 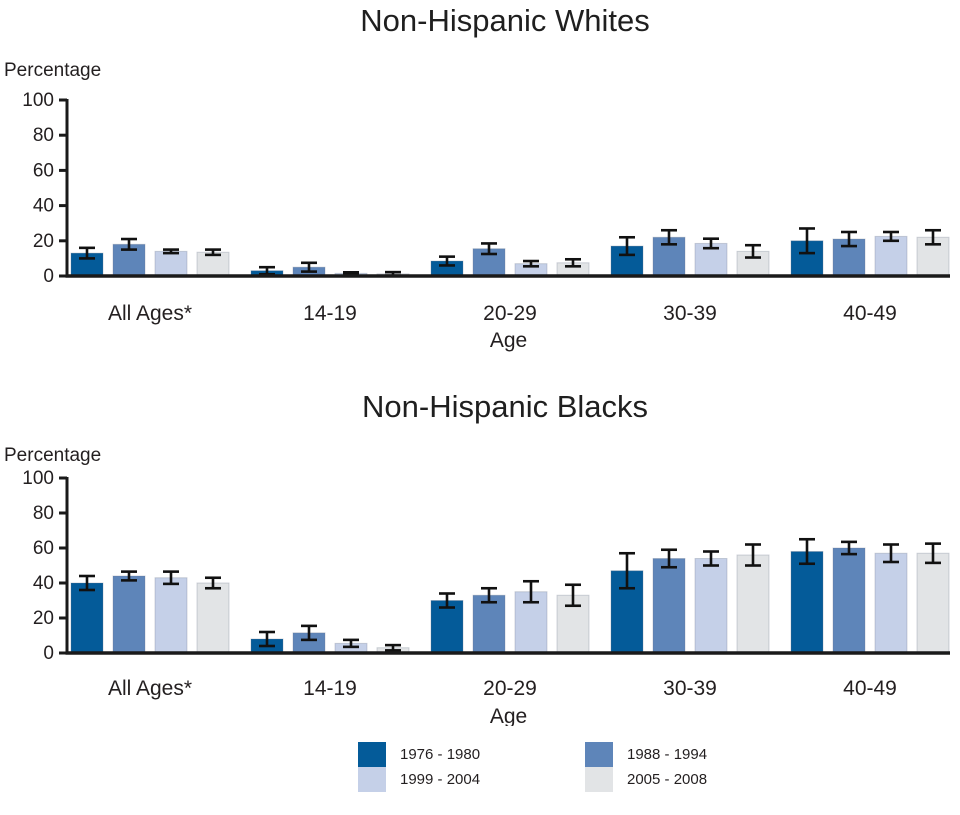 What do you see at coordinates (440, 780) in the screenshot?
I see `legend-label-1999-2004: 1999 - 2004` at bounding box center [440, 780].